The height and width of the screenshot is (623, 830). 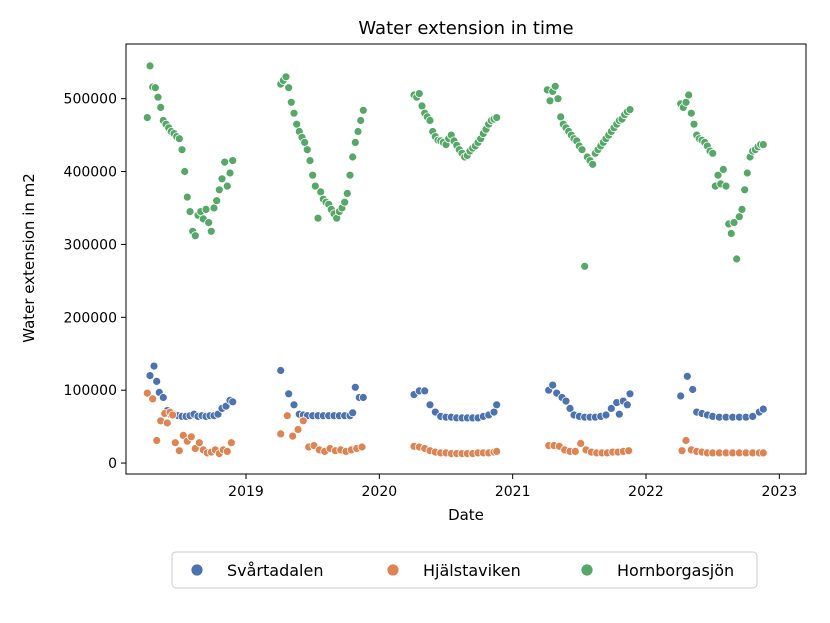 I want to click on legend-label: Hornborgasjön, so click(x=675, y=570).